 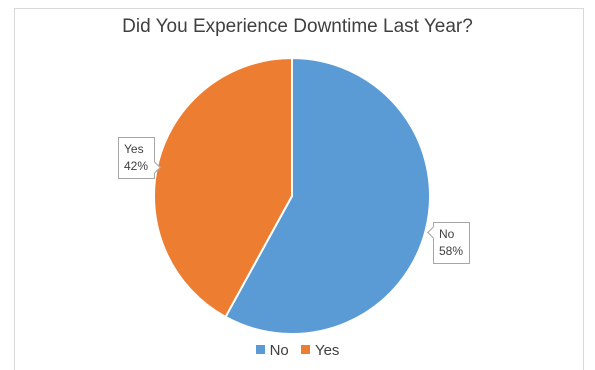 What do you see at coordinates (134, 149) in the screenshot?
I see `data-label-yes-category: Yes` at bounding box center [134, 149].